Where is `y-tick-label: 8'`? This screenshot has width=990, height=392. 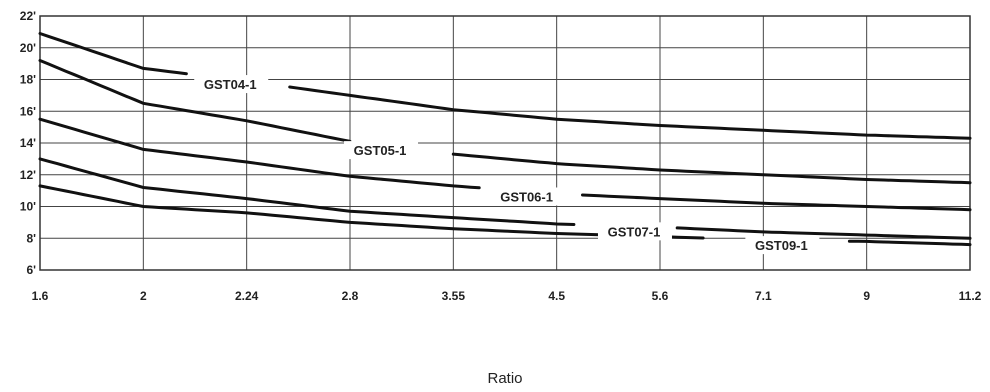 y-tick-label: 8' is located at coordinates (31, 238).